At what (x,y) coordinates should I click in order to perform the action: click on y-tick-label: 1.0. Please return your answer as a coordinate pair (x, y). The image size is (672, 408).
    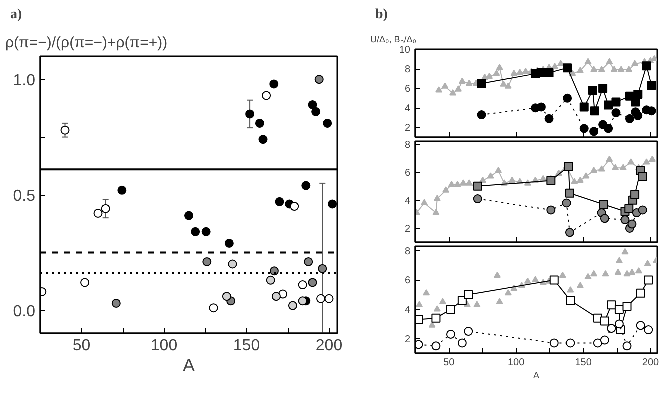
    Looking at the image, I should click on (24, 81).